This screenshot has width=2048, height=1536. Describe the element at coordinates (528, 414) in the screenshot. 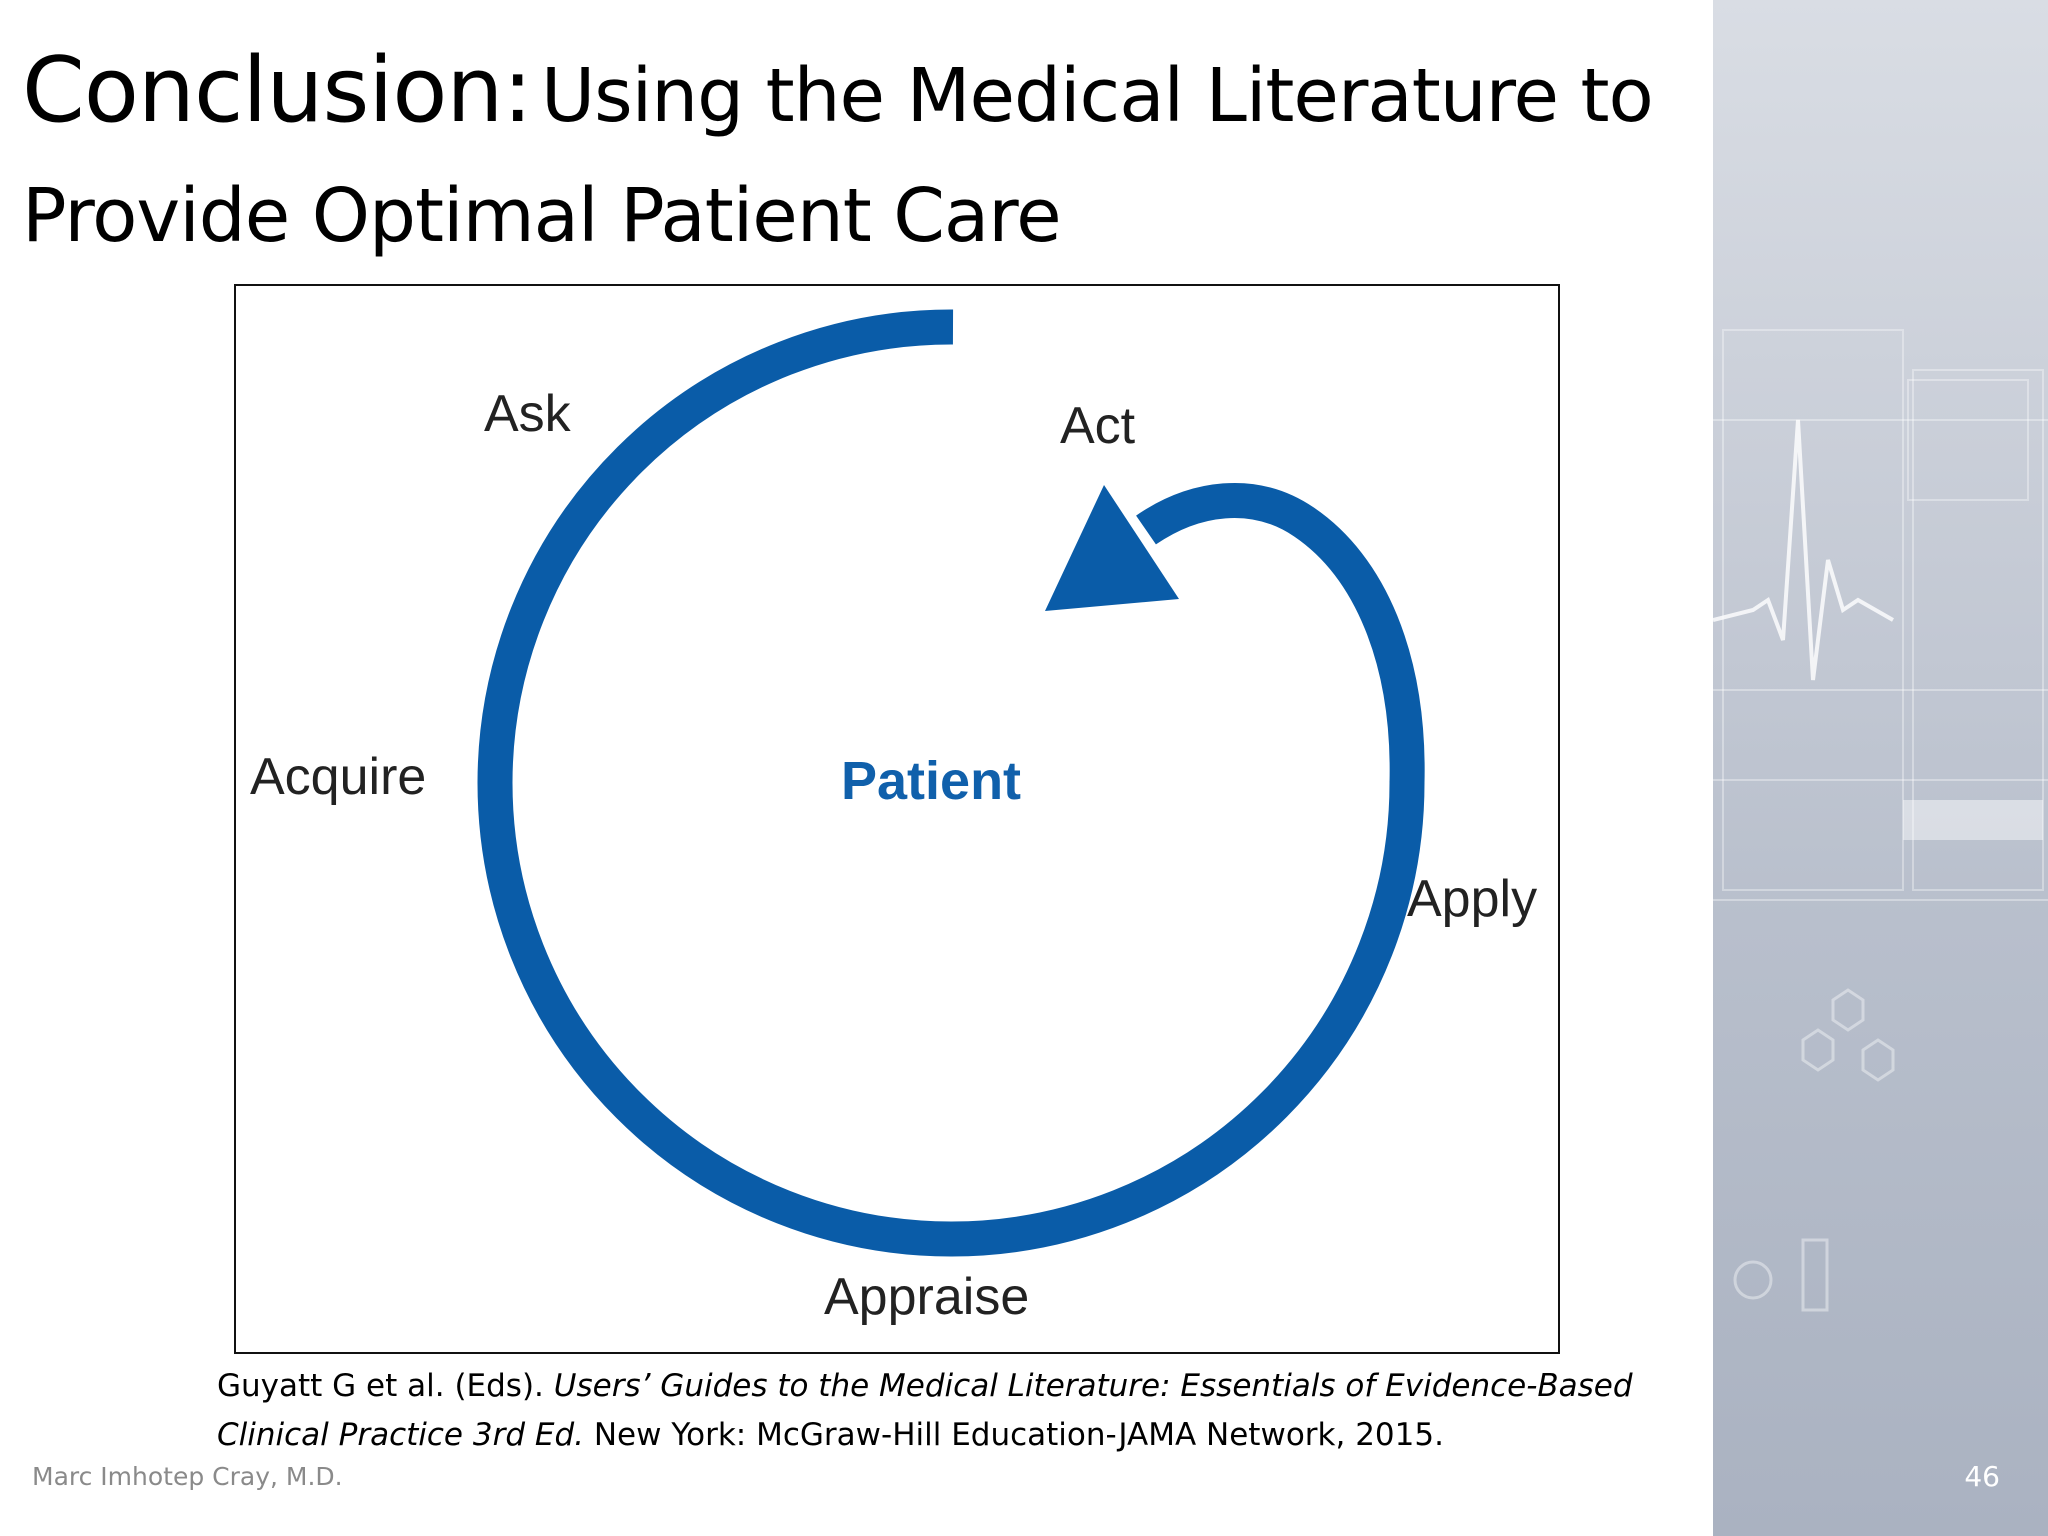

I see `stage-ask: Ask` at that location.